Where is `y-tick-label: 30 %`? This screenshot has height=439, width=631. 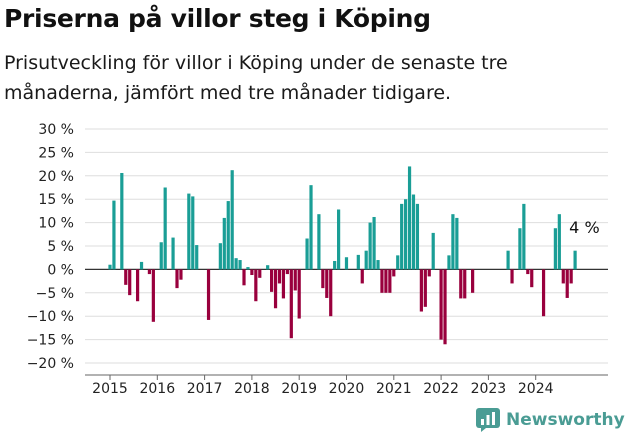
y-tick-label: 30 % is located at coordinates (56, 130).